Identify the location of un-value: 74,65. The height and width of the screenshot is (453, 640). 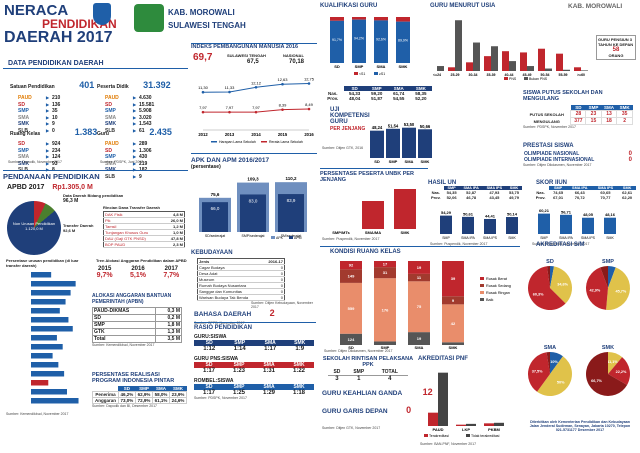
(558, 192).